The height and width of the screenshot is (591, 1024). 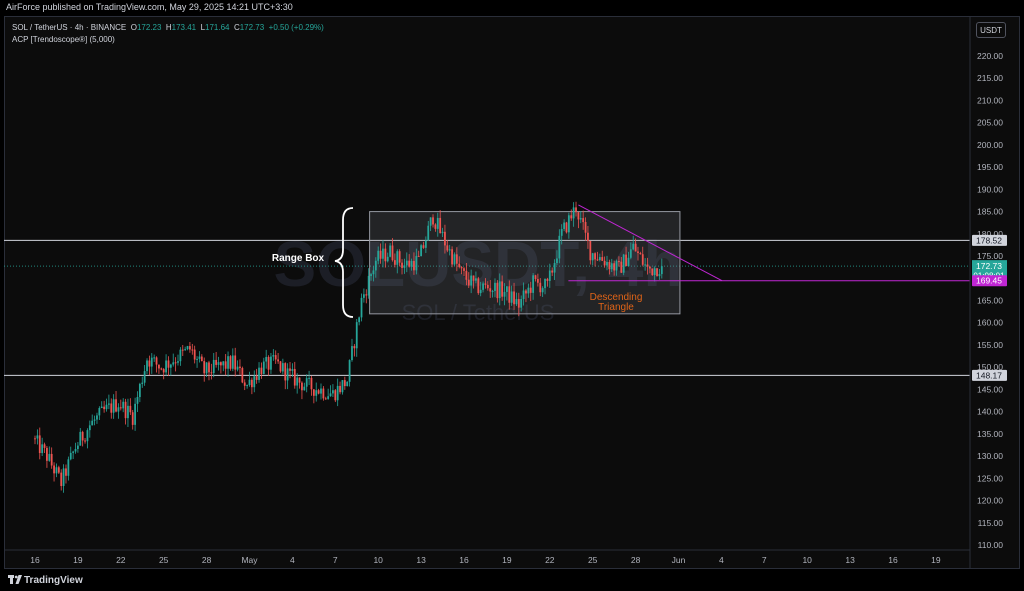 I want to click on watermark-sub: SOL / TetherUS, so click(x=478, y=312).